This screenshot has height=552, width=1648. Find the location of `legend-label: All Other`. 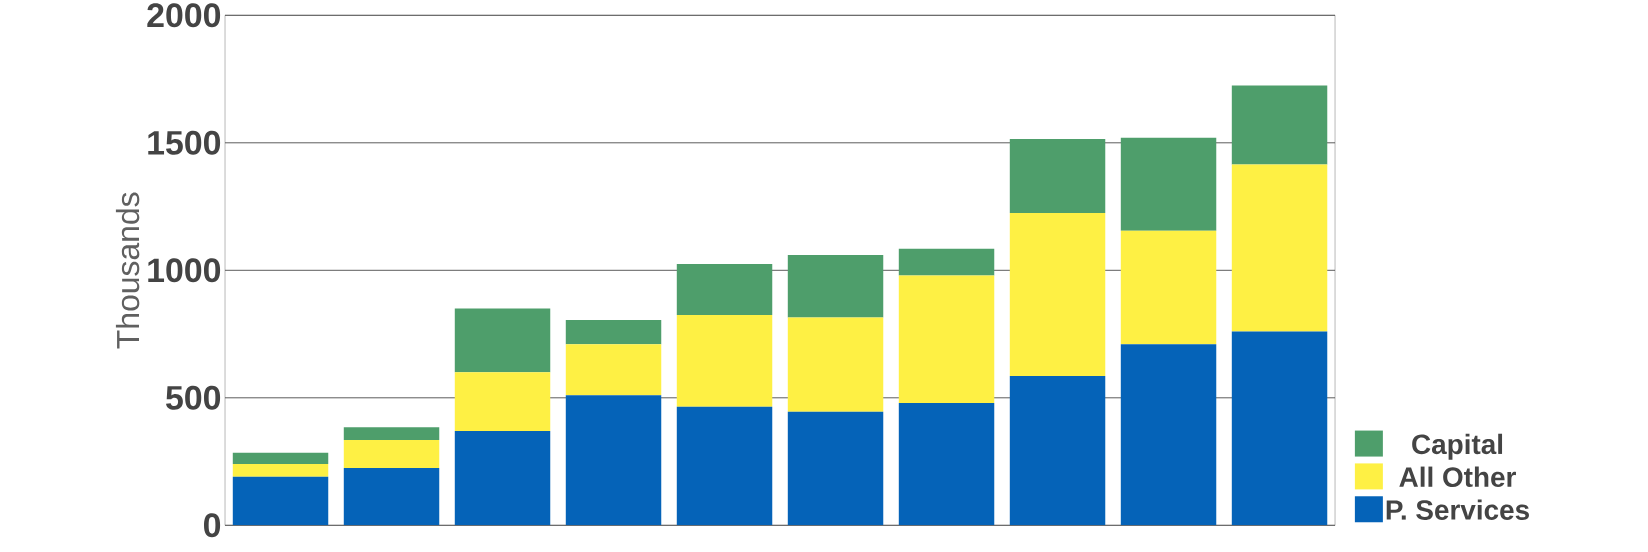

legend-label: All Other is located at coordinates (1457, 476).